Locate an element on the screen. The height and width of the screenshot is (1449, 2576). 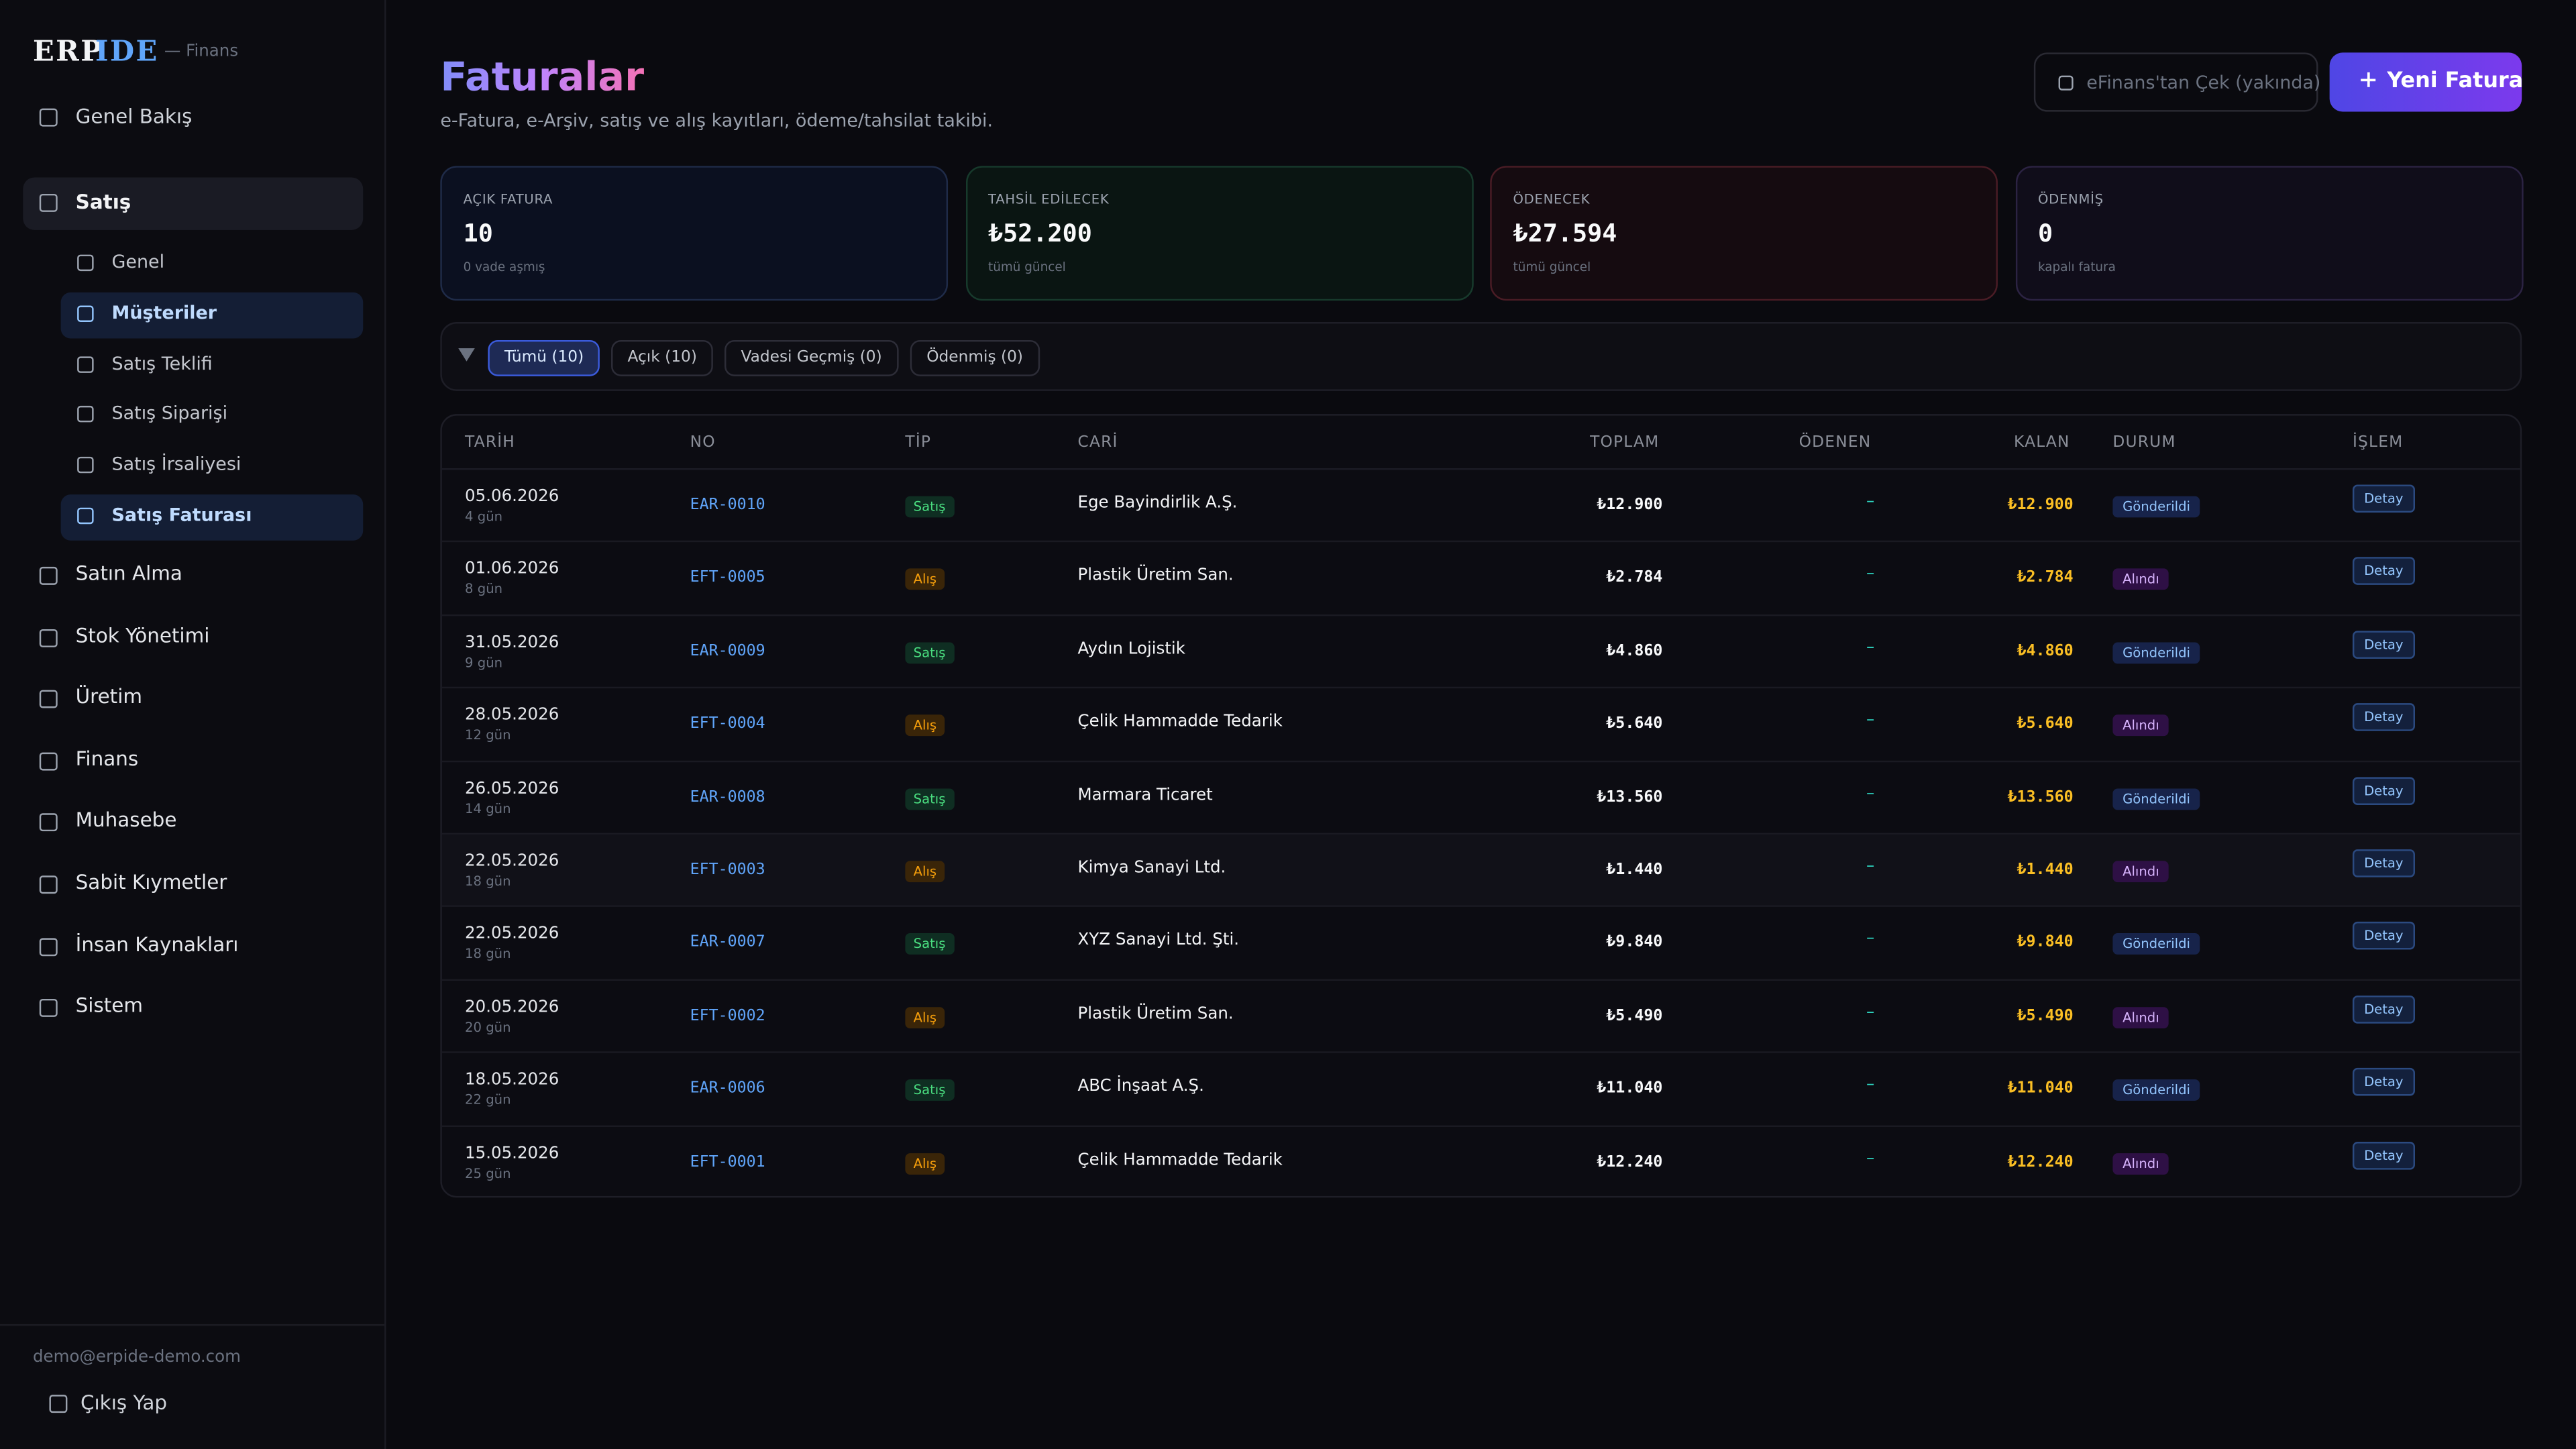
nav-child: Satış Siparişi is located at coordinates (169, 413).